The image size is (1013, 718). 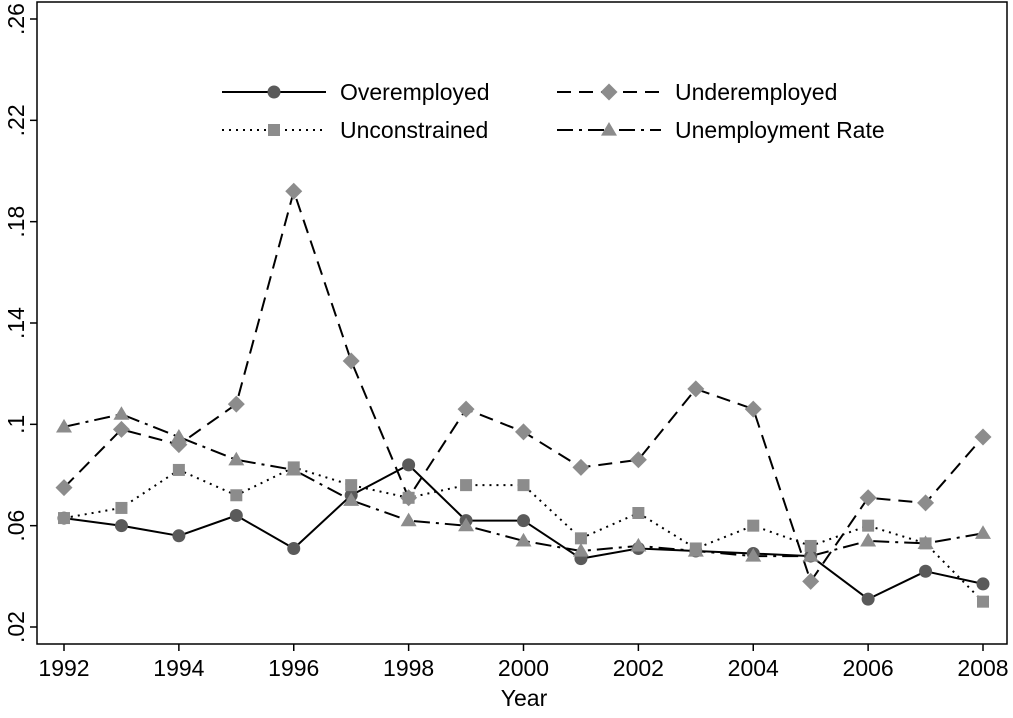 What do you see at coordinates (178, 668) in the screenshot?
I see `x-tick-label: 1994` at bounding box center [178, 668].